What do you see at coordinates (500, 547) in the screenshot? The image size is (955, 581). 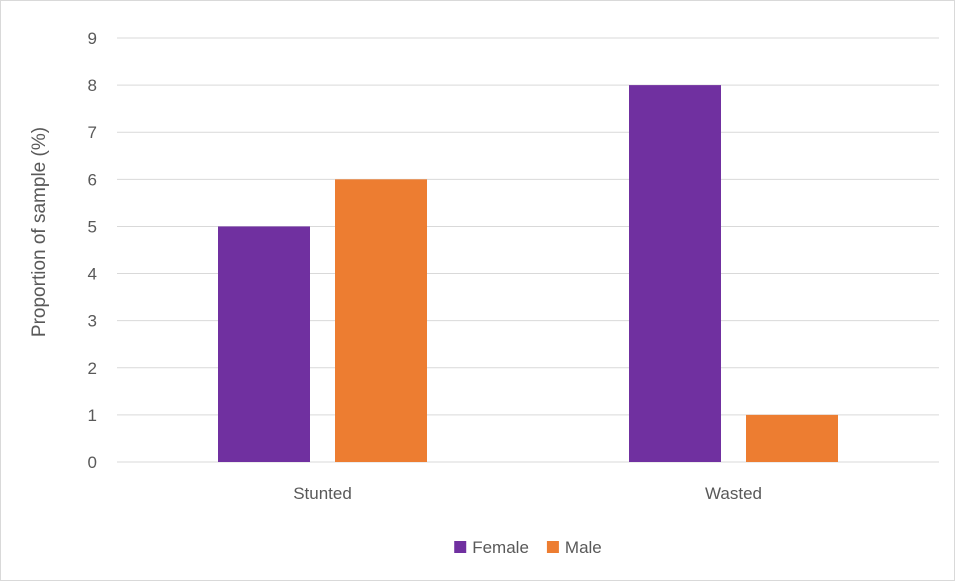 I see `legend-label-female: Female` at bounding box center [500, 547].